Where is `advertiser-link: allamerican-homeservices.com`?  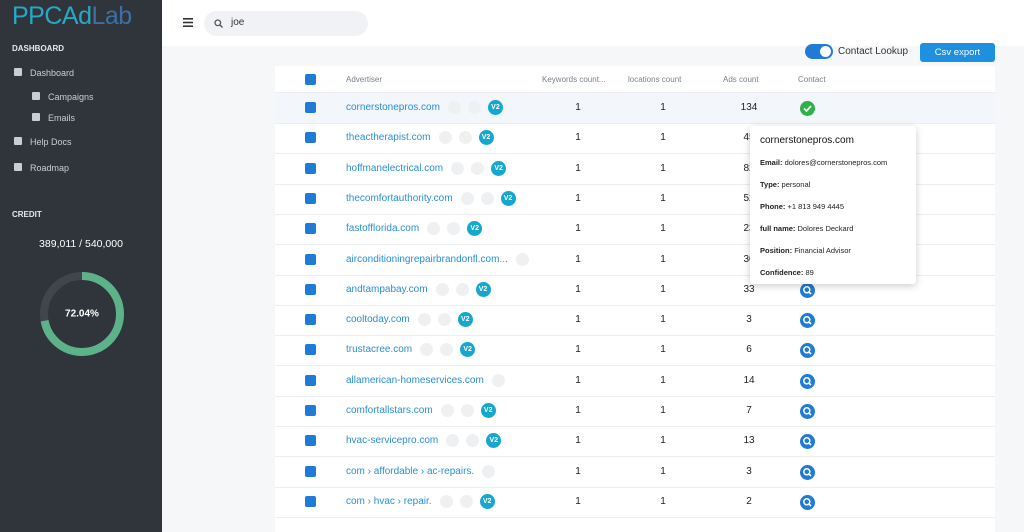 advertiser-link: allamerican-homeservices.com is located at coordinates (415, 380).